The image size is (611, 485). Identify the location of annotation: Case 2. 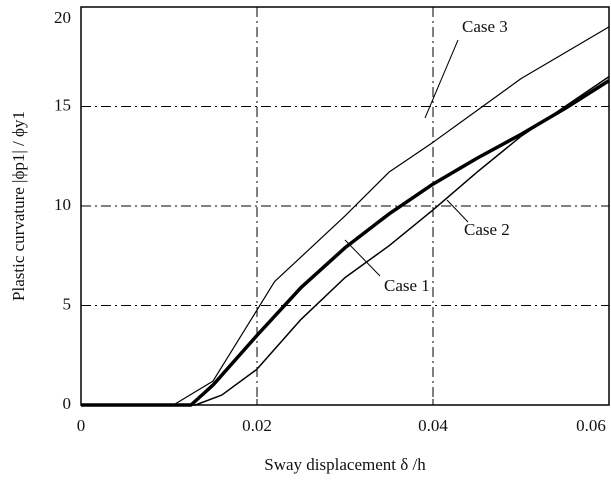
(487, 229).